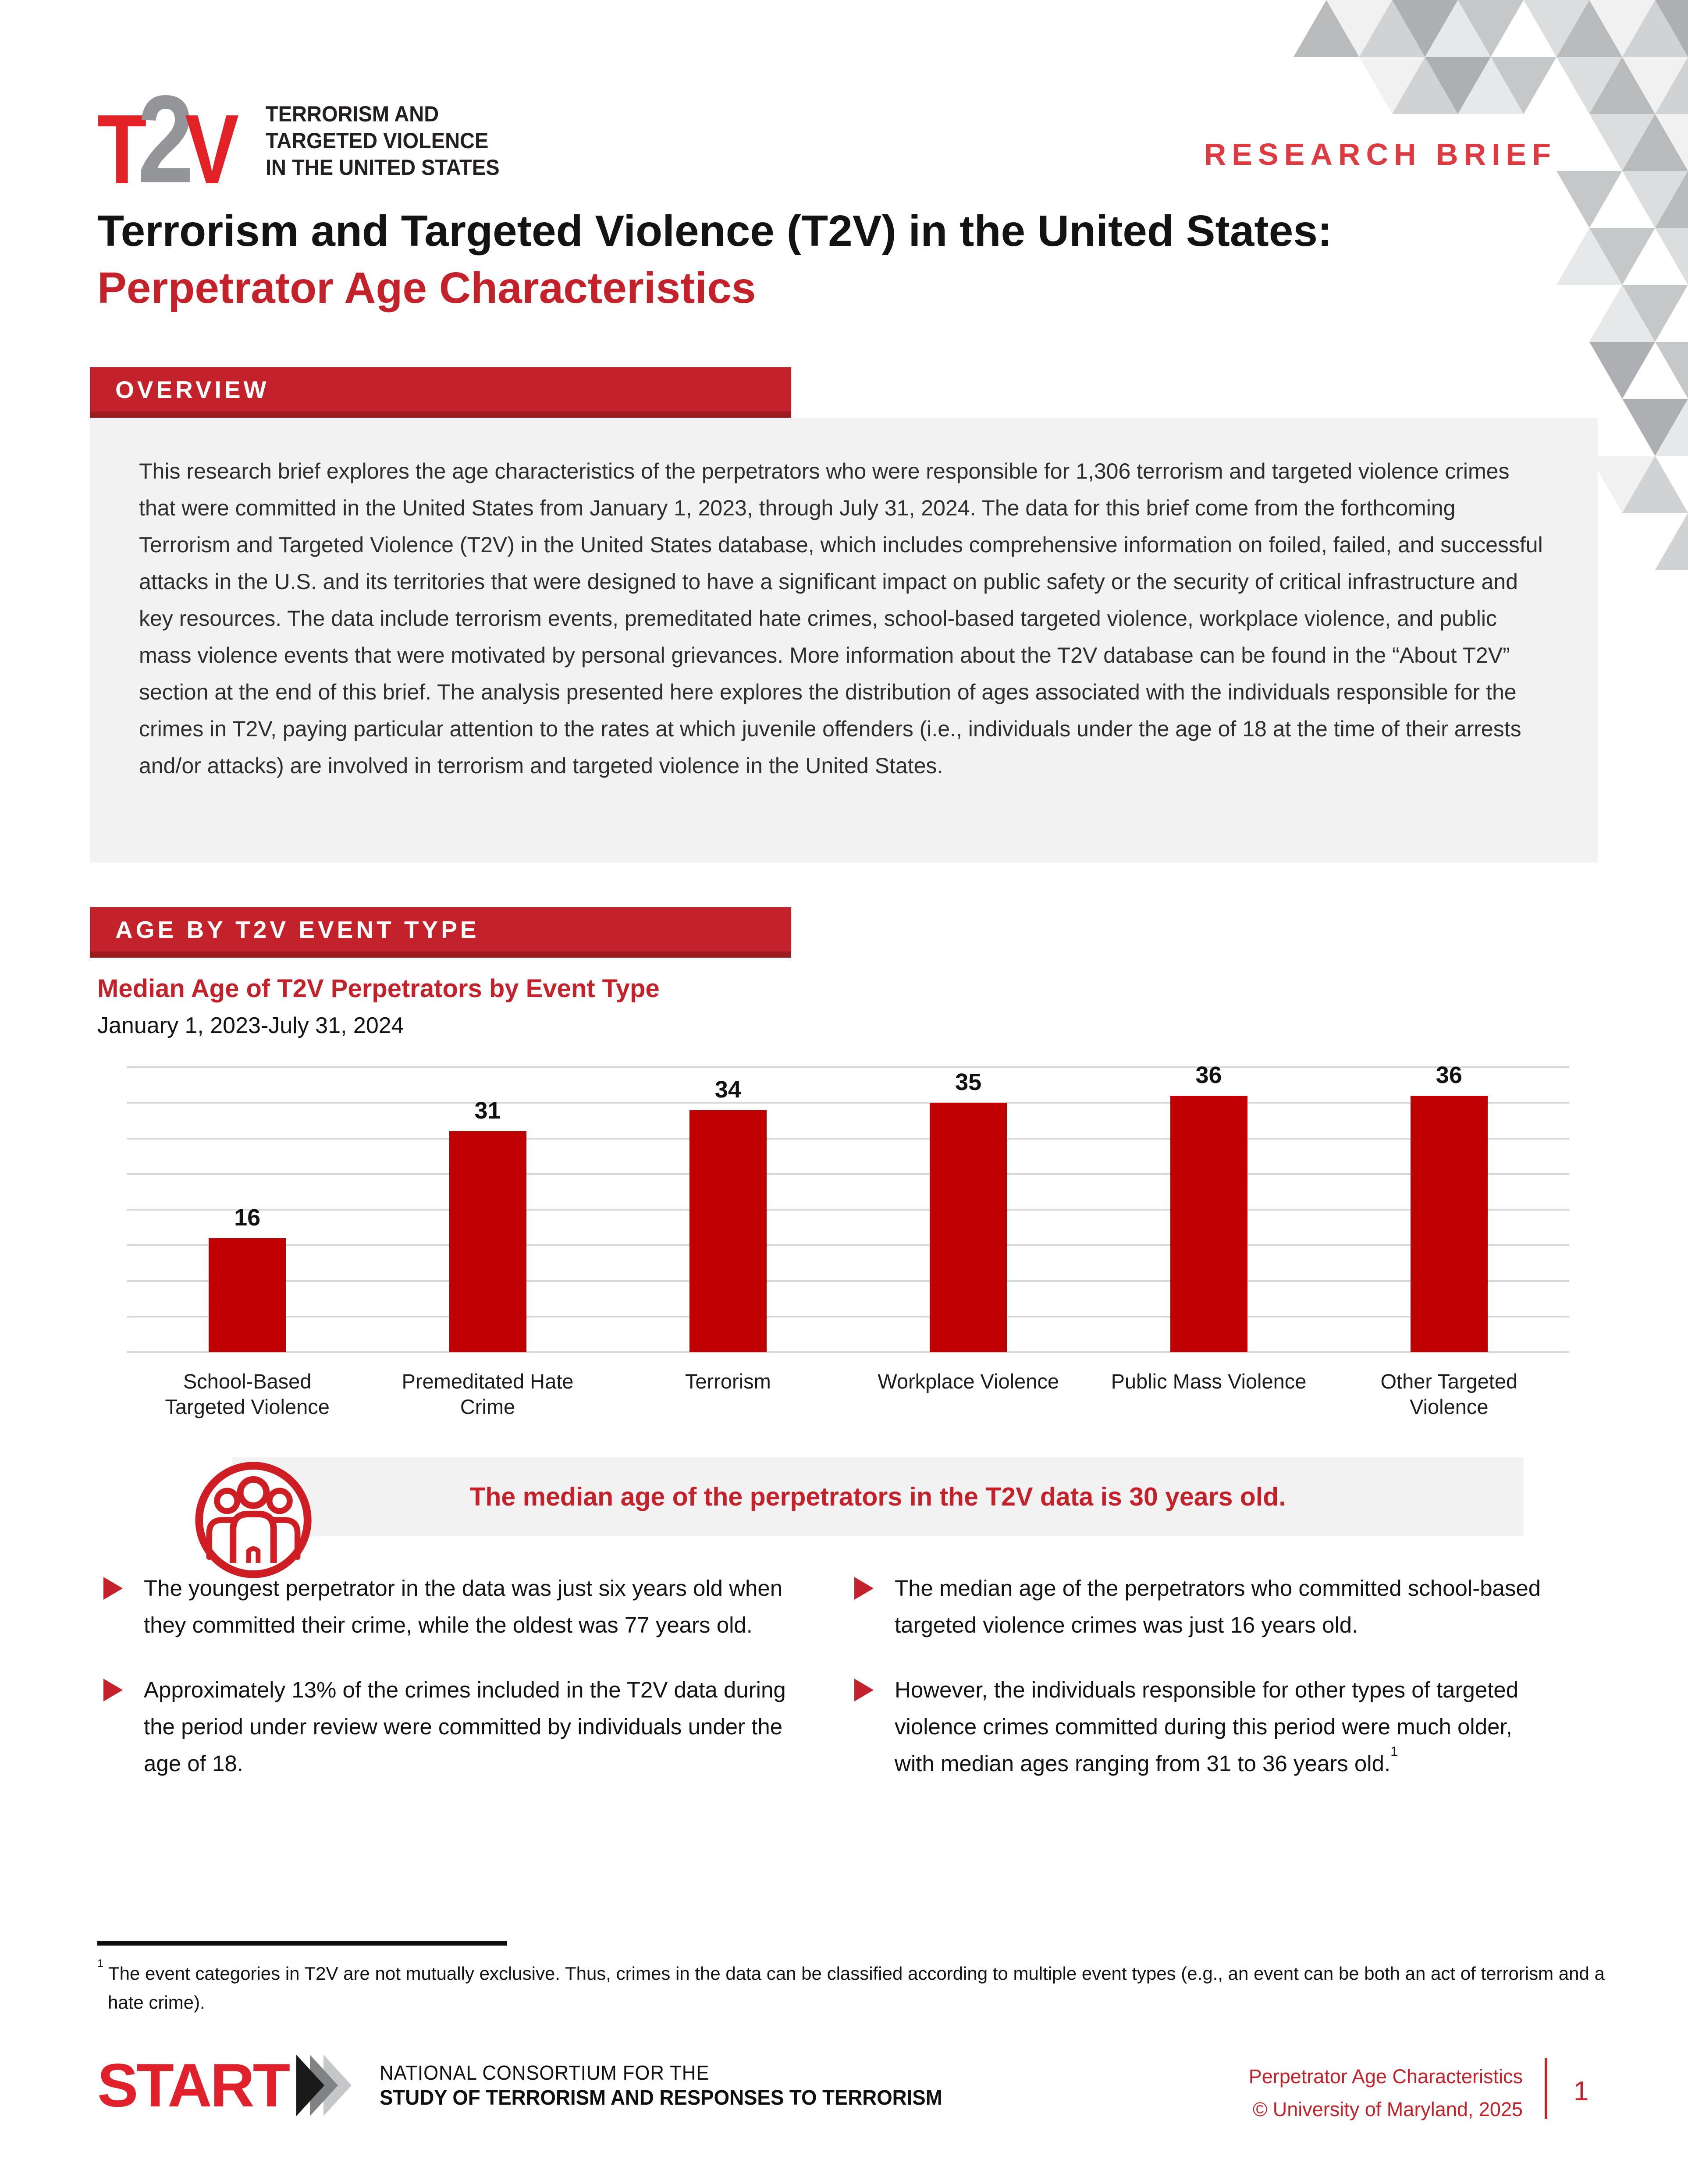 This screenshot has height=2184, width=1688. I want to click on triangle-mosaic-decoration, so click(1491, 285).